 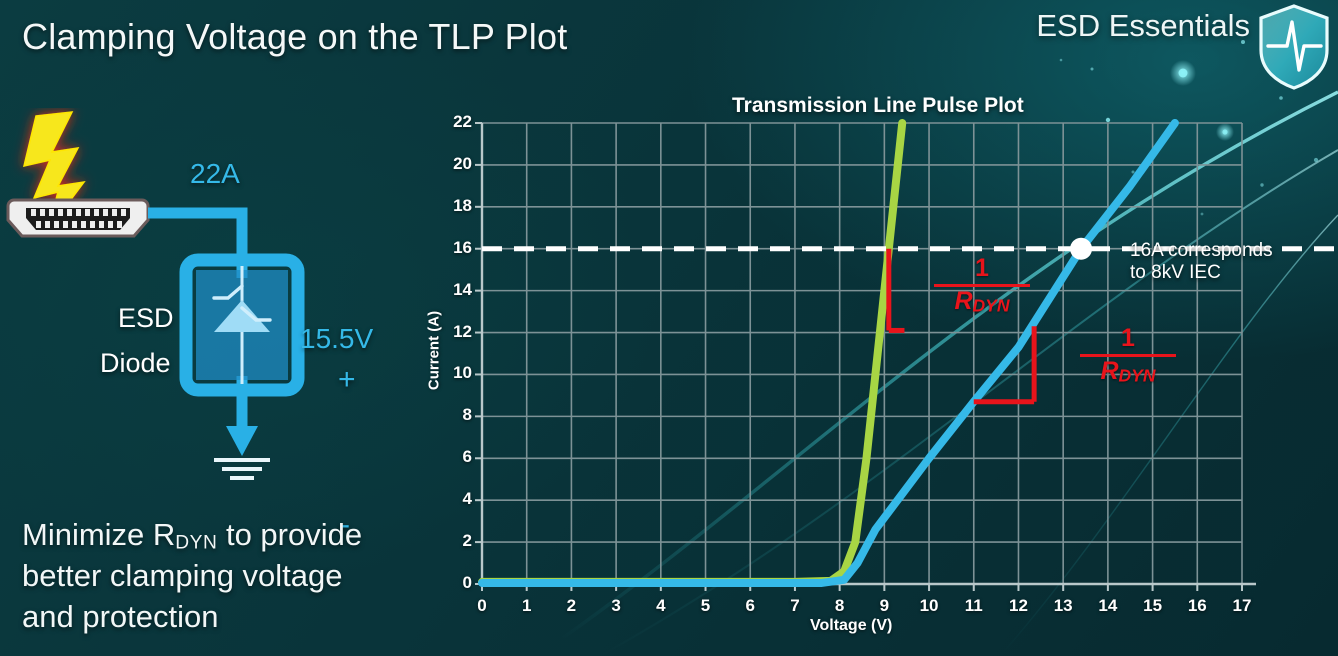 What do you see at coordinates (120, 616) in the screenshot?
I see `takeaway-line-3: and protection` at bounding box center [120, 616].